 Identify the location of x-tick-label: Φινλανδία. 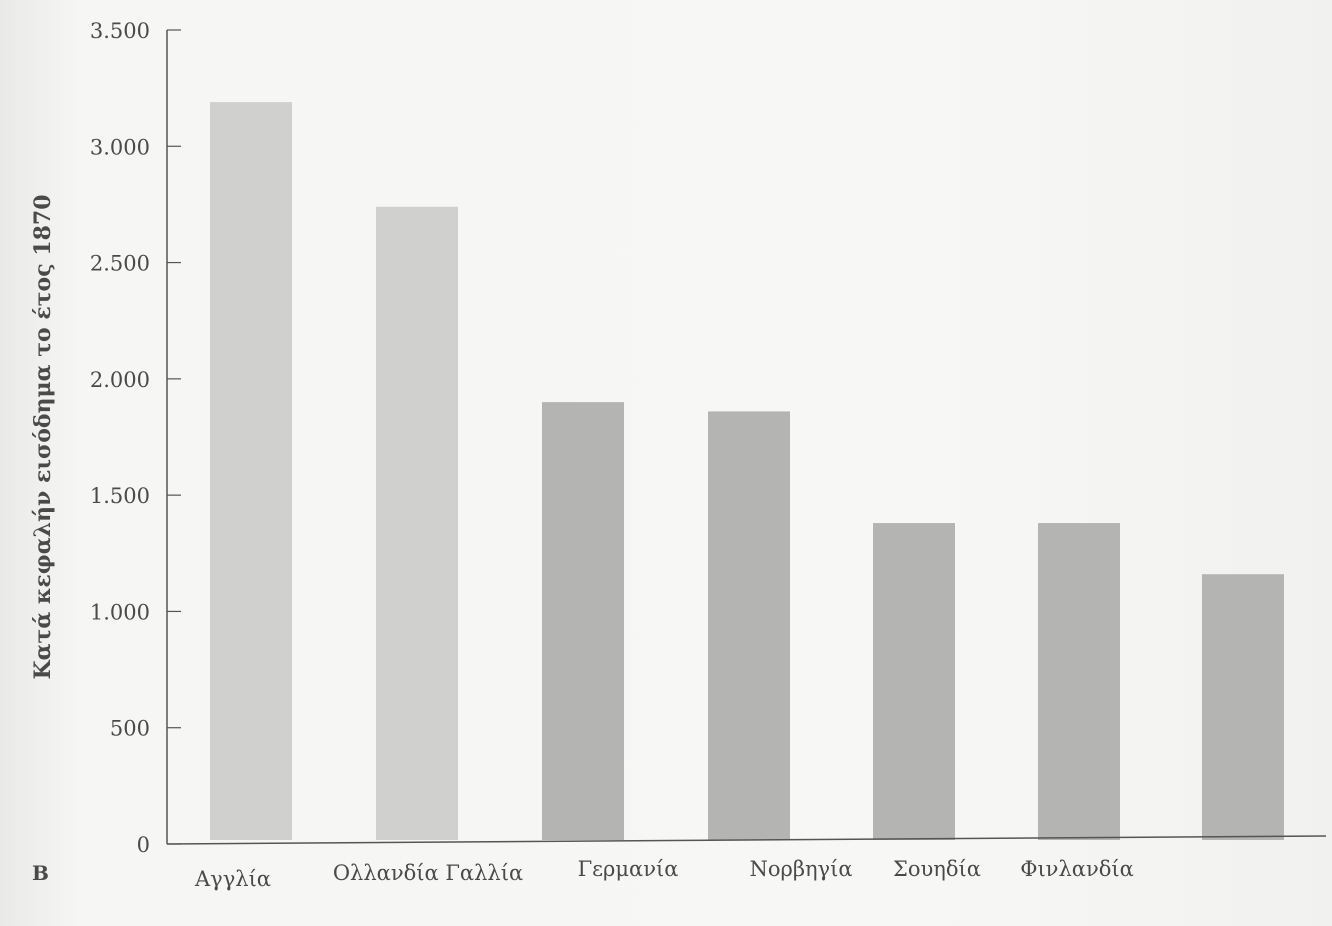
(1077, 869).